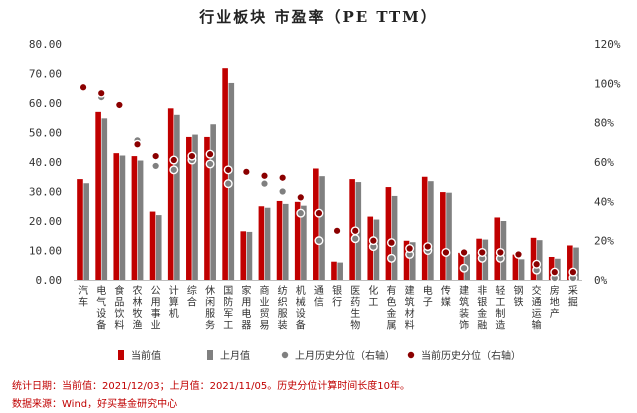 This screenshot has height=413, width=637. I want to click on x-category-label: 食品饮料, so click(119, 308).